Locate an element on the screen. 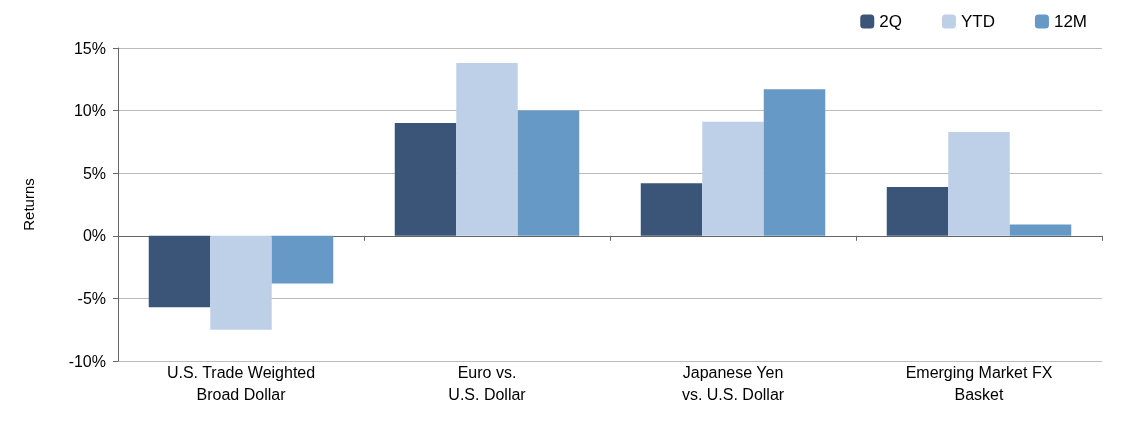  y-axis-title: Returns is located at coordinates (28, 204).